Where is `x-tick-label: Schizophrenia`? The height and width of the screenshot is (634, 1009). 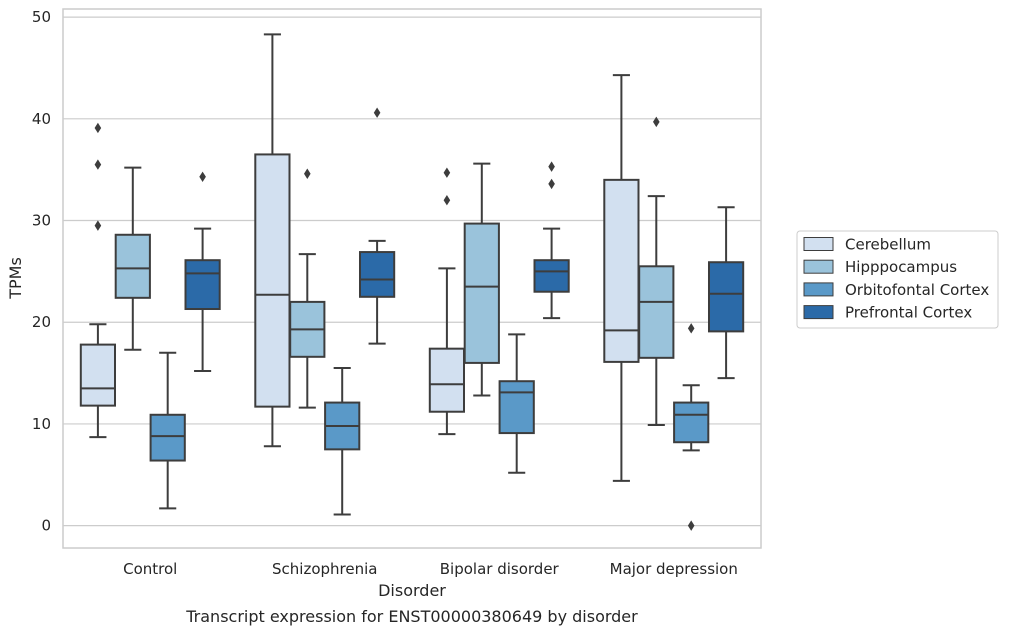
x-tick-label: Schizophrenia is located at coordinates (324, 569).